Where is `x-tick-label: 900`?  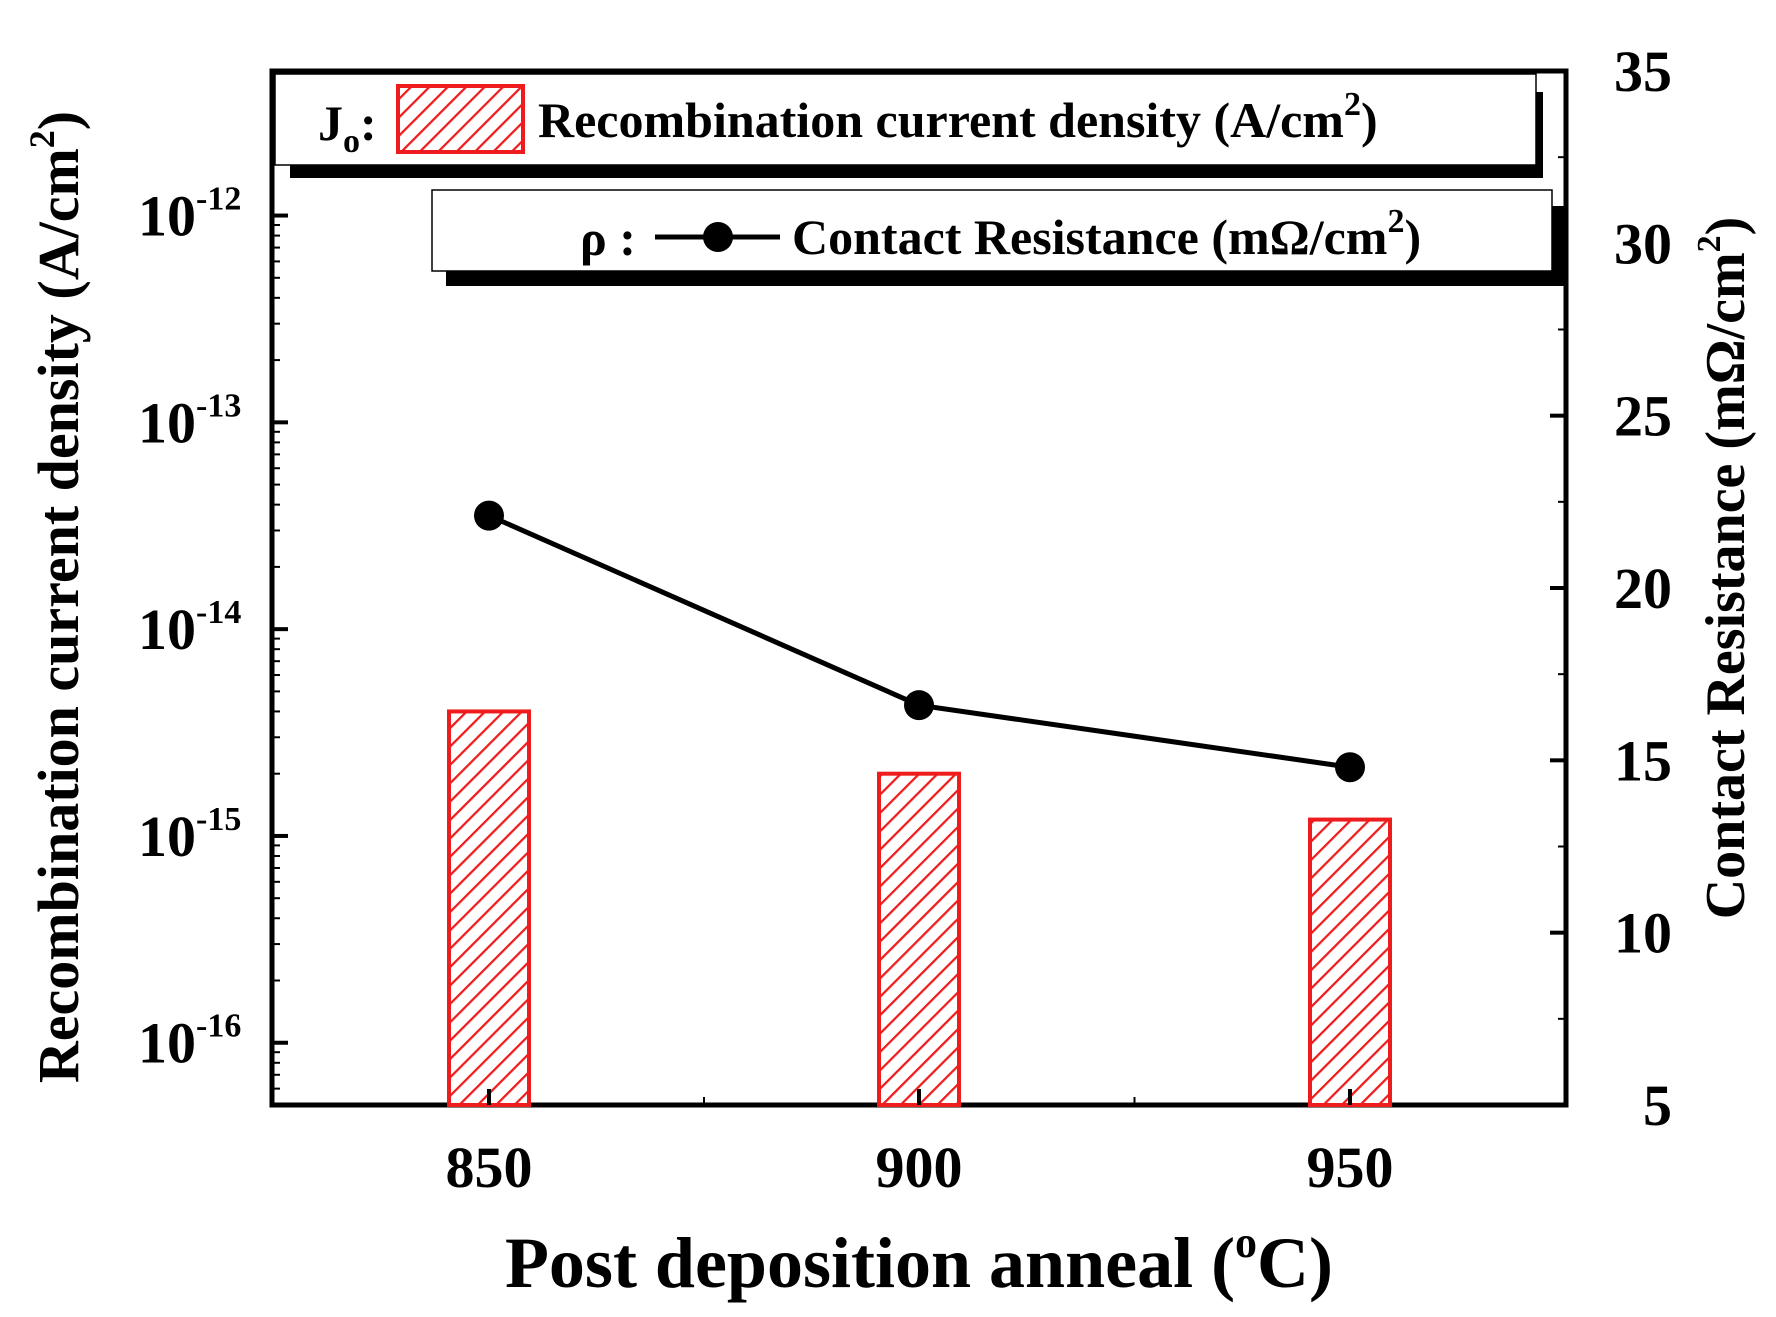 x-tick-label: 900 is located at coordinates (919, 1167).